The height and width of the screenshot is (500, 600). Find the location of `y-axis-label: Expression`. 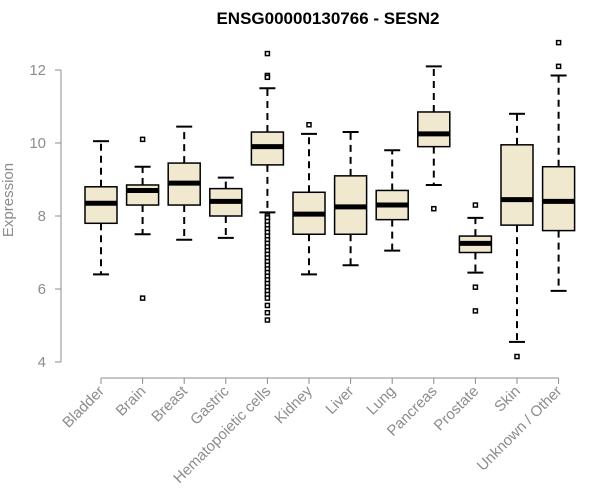

y-axis-label: Expression is located at coordinates (8, 200).